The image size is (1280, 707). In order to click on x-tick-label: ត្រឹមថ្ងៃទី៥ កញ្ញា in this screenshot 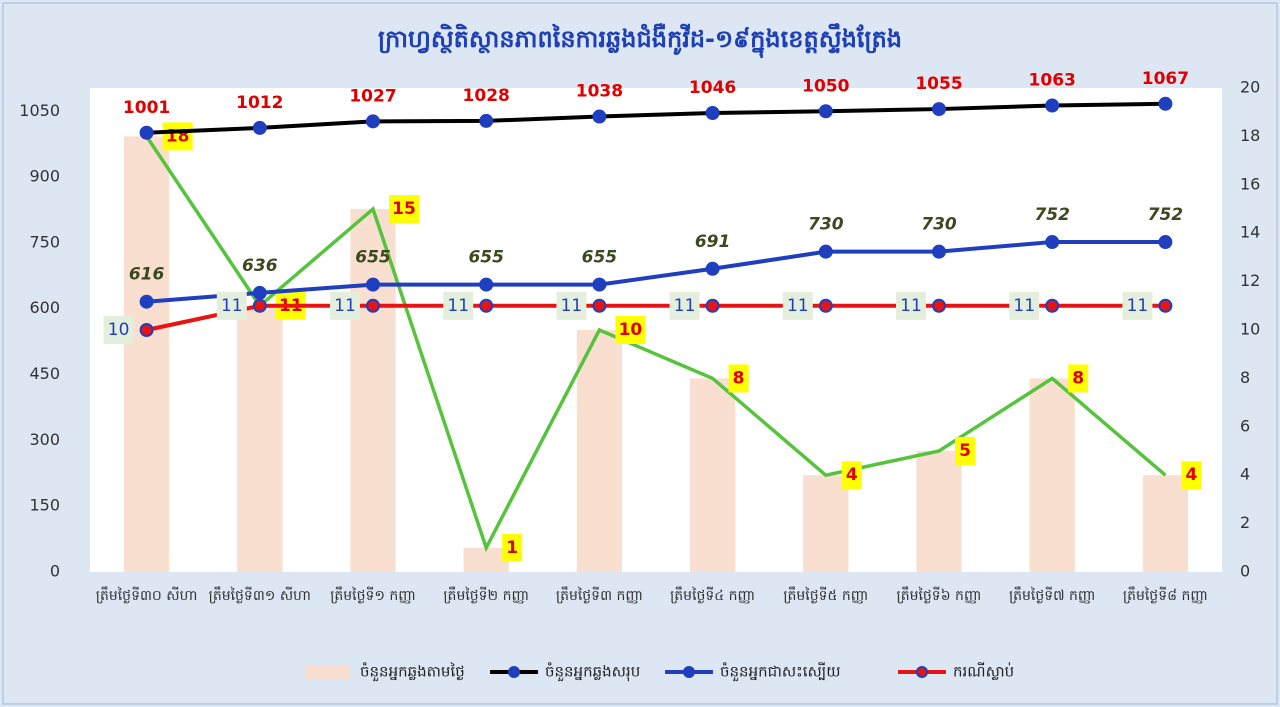, I will do `click(826, 596)`.